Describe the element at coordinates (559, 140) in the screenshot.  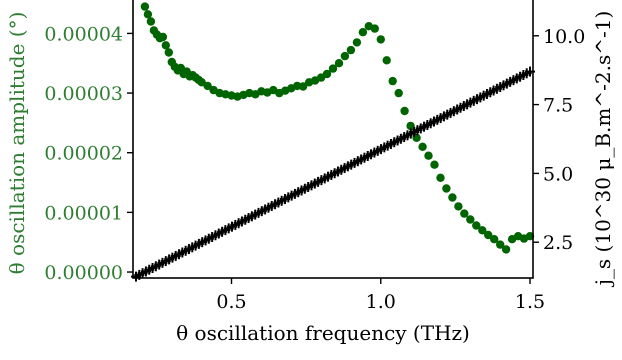
I see `right-axis-ticks: 2.5 5.0 7.5 10.0` at that location.